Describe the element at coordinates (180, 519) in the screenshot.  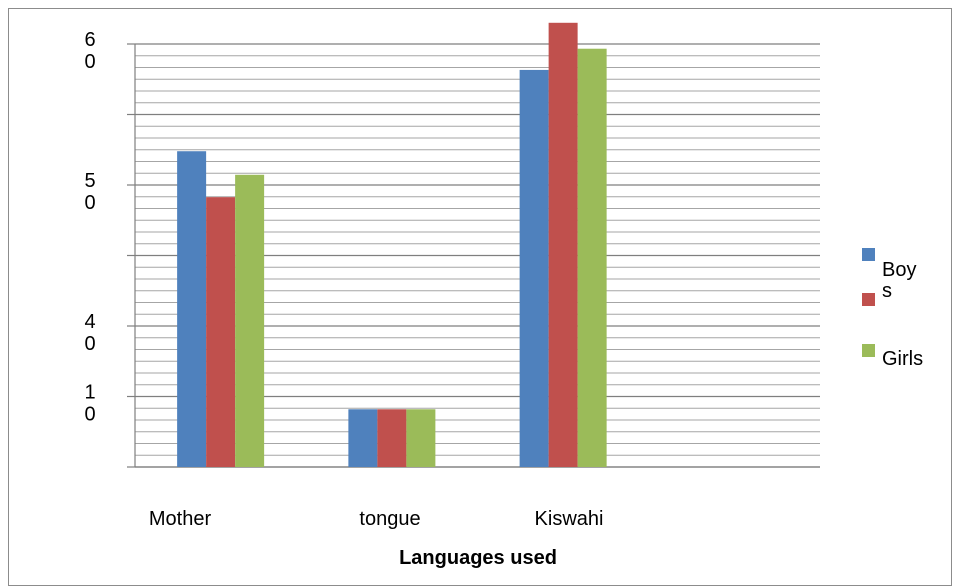
I see `x-category-label: Mother` at that location.